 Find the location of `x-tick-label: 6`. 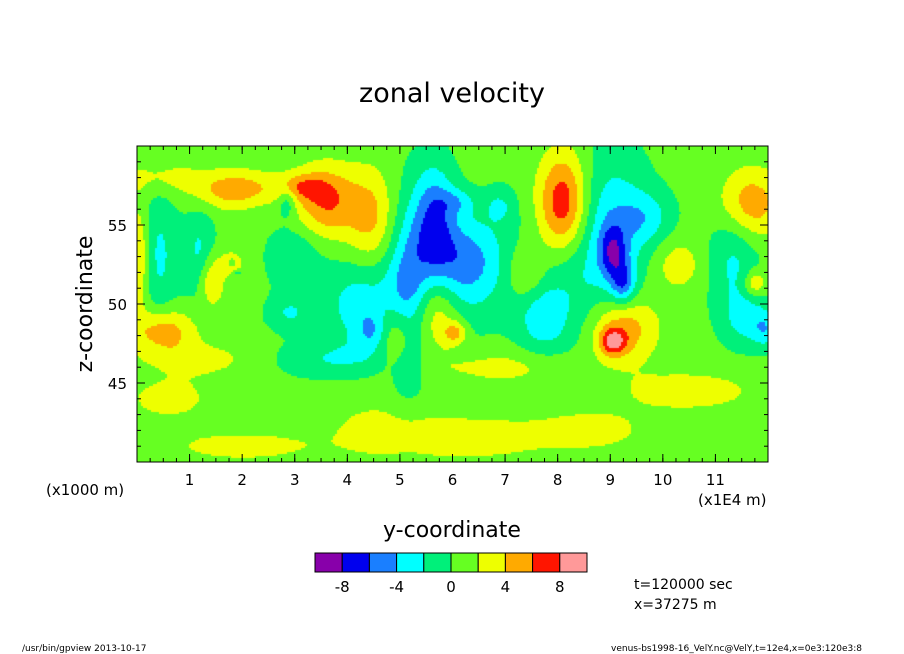

x-tick-label: 6 is located at coordinates (453, 480).